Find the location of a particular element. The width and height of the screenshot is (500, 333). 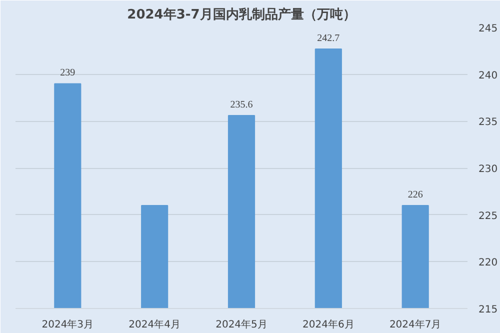

y-tick-label: 230 is located at coordinates (488, 169).